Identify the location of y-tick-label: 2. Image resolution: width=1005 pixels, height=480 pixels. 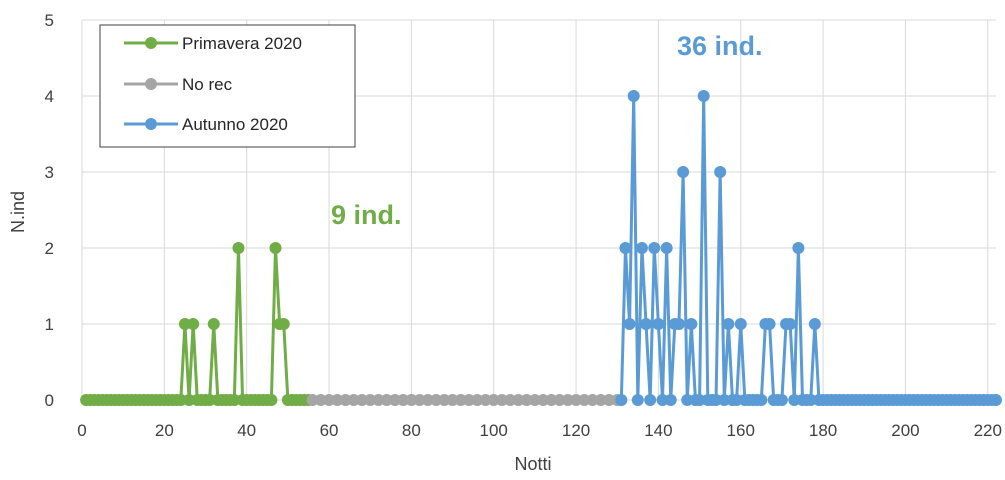
(49, 248).